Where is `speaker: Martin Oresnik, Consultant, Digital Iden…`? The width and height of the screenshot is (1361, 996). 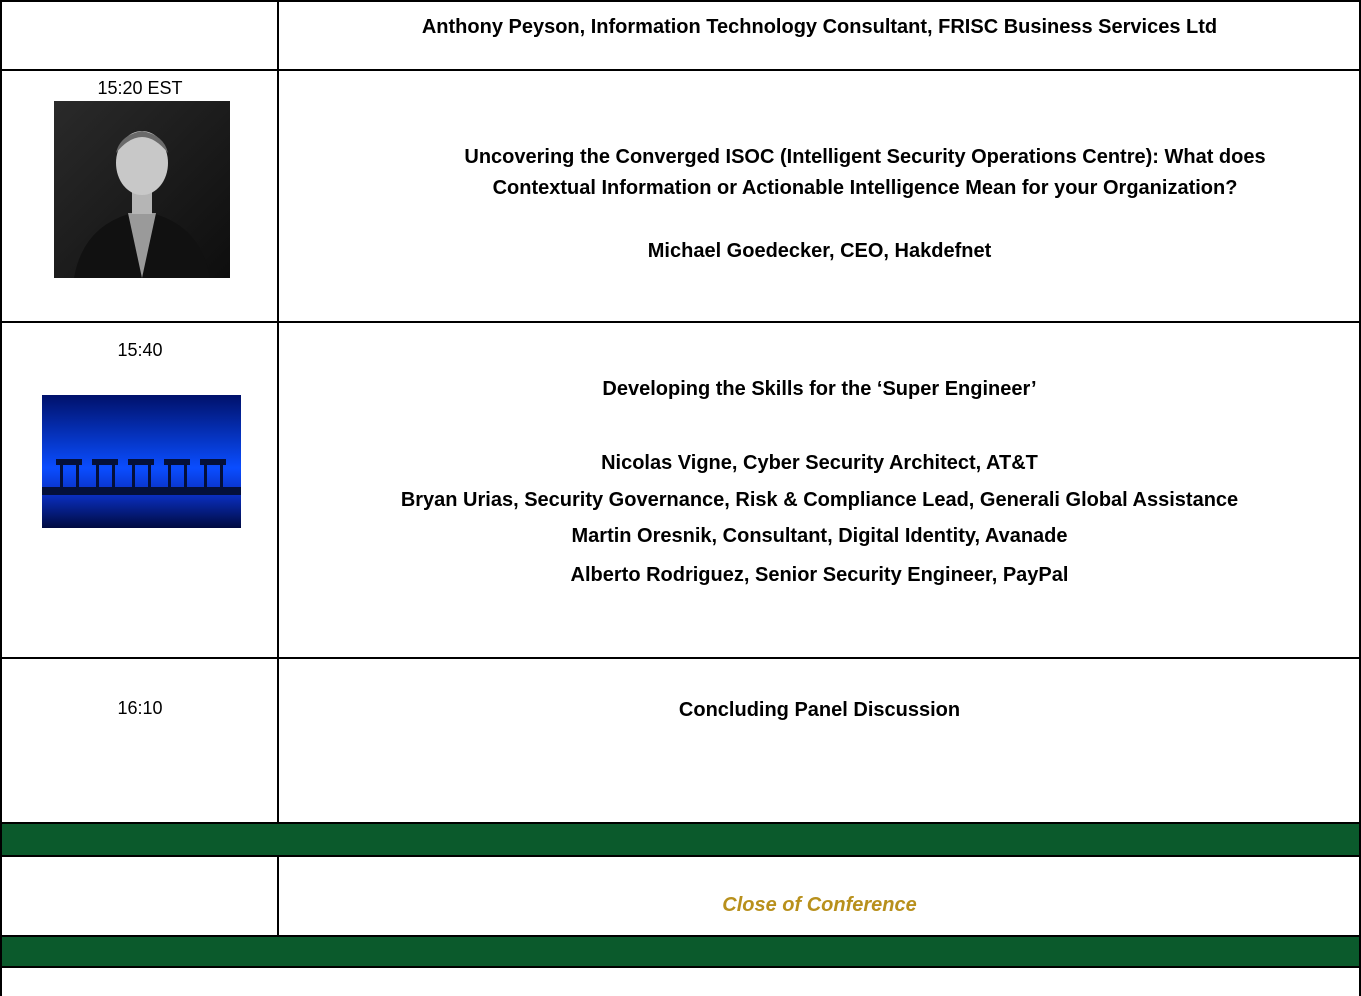 speaker: Martin Oresnik, Consultant, Digital Iden… is located at coordinates (819, 536).